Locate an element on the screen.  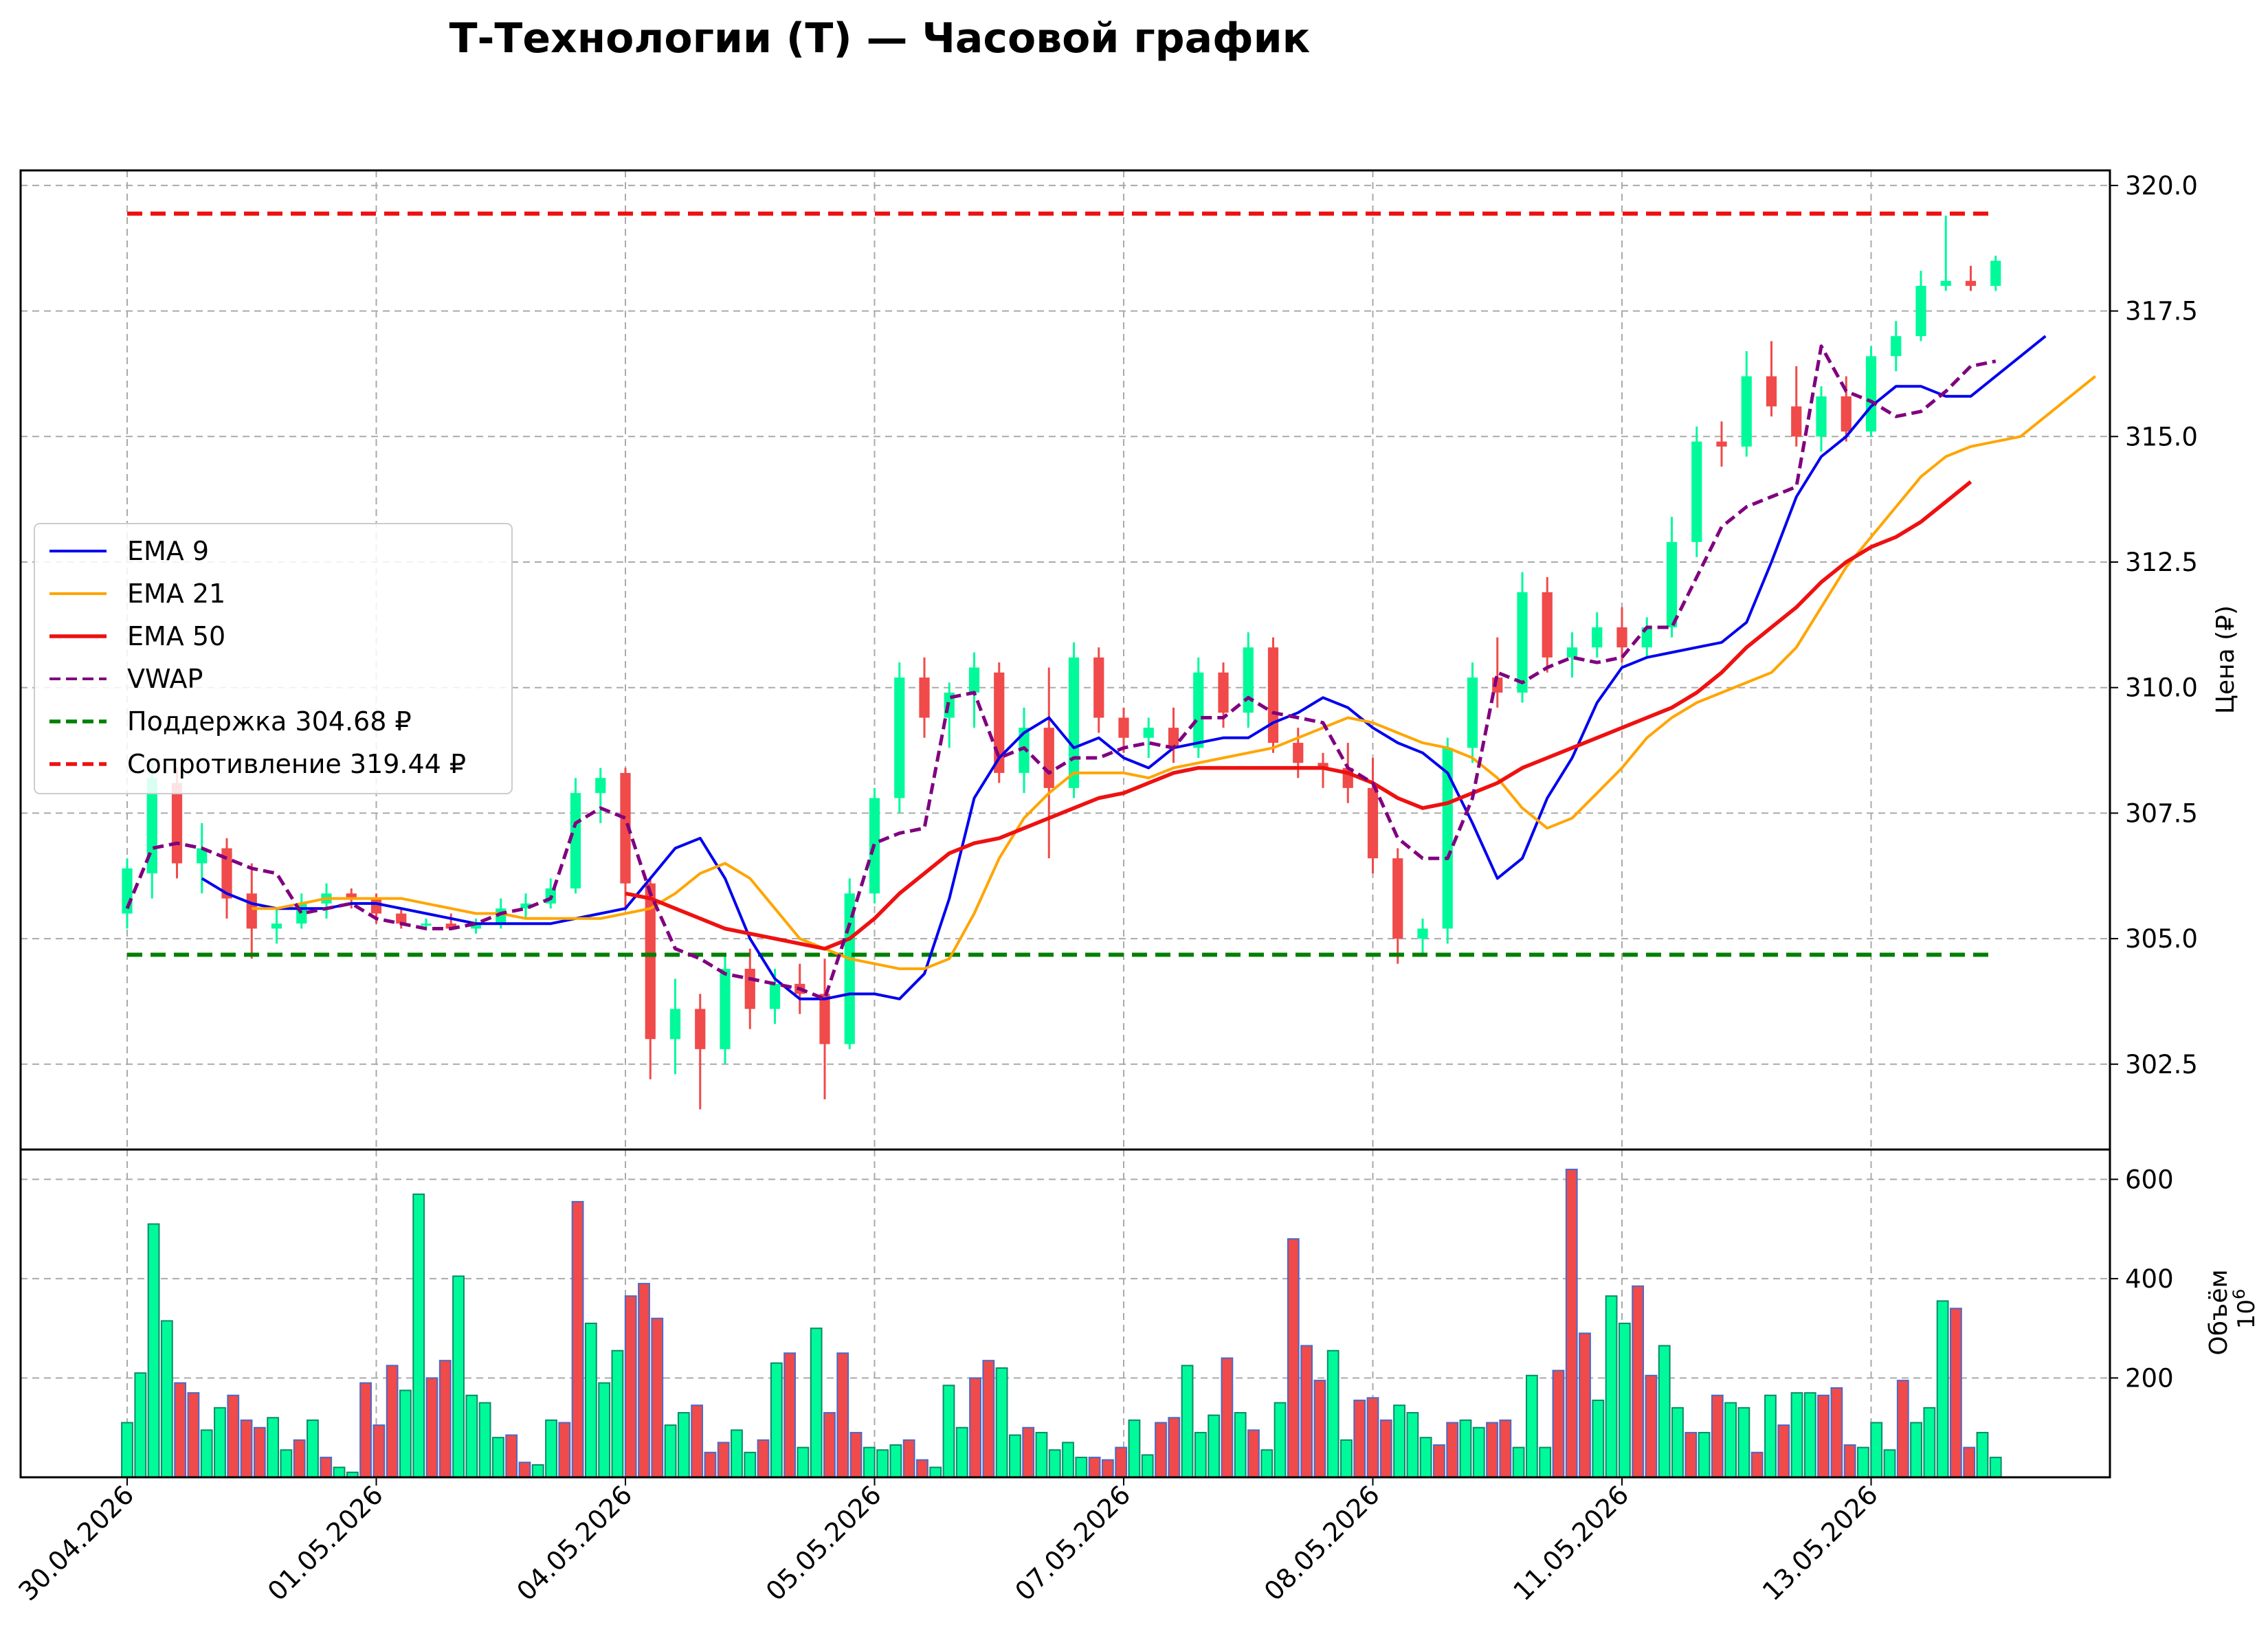
volume-y-tick-label: 400 is located at coordinates (2149, 1279).